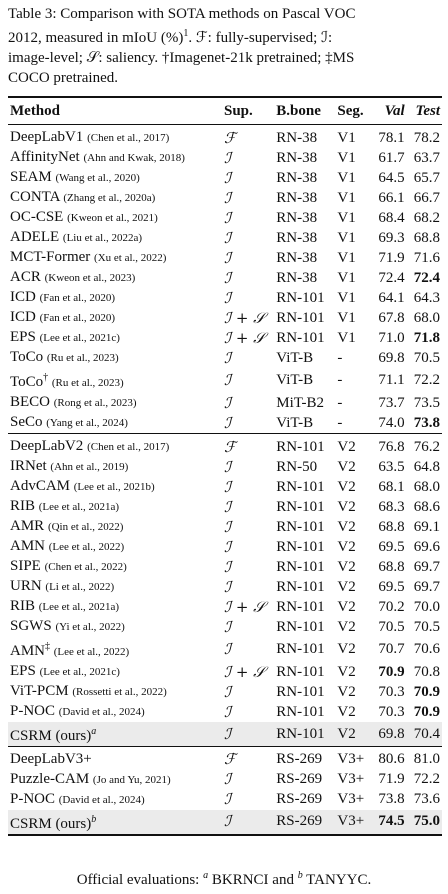  I want to click on val-cell: 68.3, so click(391, 506).